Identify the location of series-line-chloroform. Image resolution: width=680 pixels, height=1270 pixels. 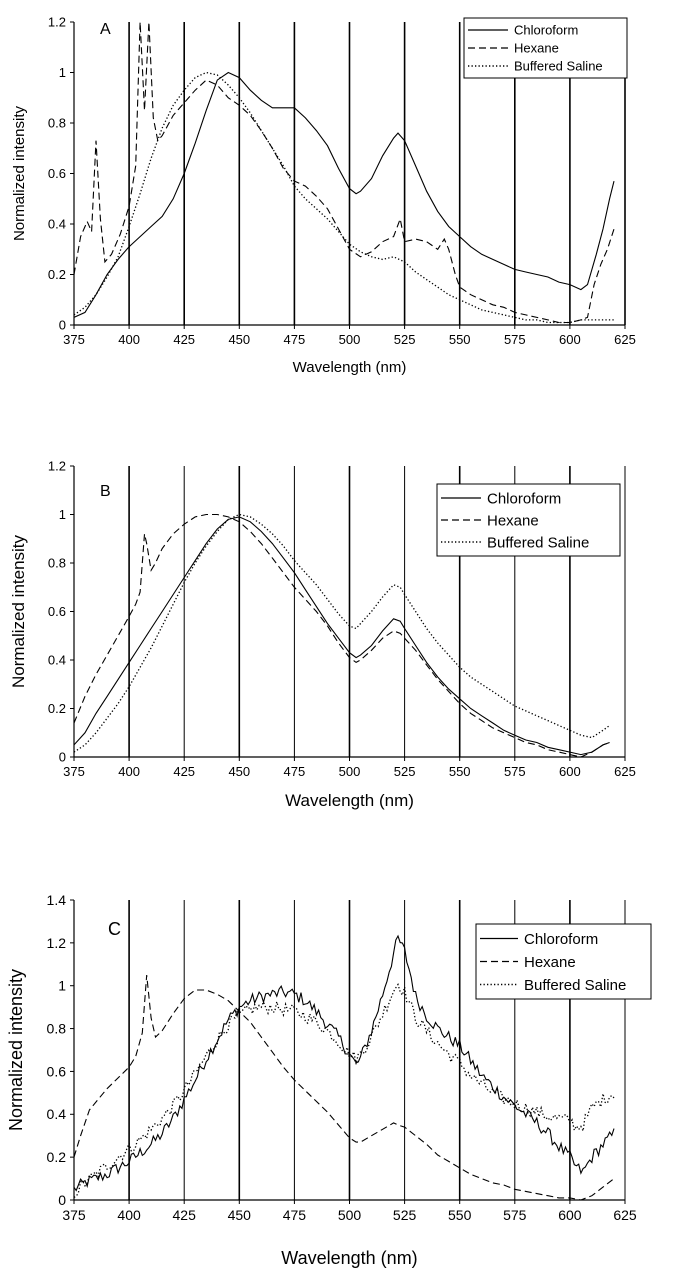
(342, 636).